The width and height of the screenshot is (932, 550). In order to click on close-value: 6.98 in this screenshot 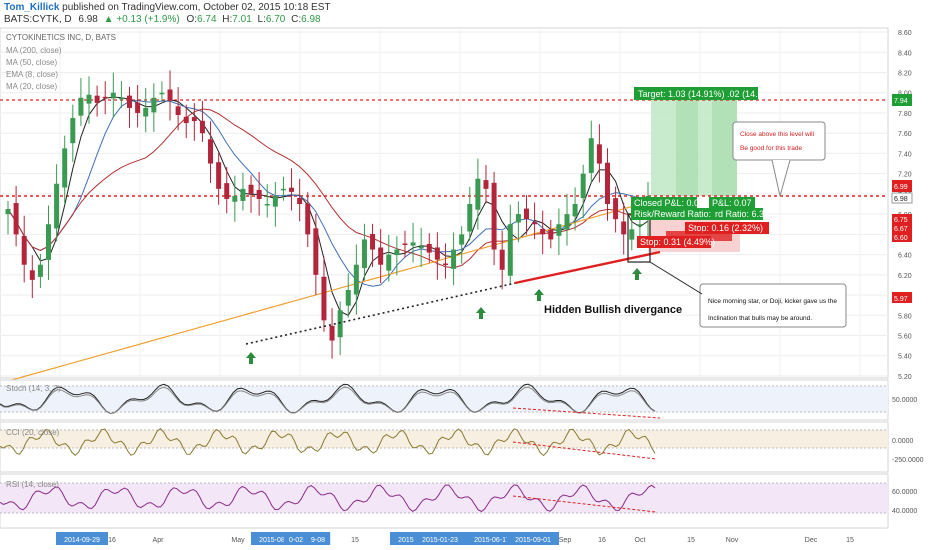, I will do `click(311, 19)`.